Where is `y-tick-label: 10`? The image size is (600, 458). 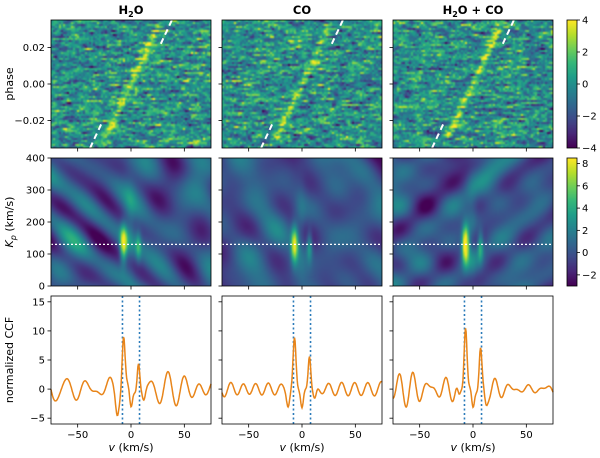
y-tick-label: 10 is located at coordinates (38, 331).